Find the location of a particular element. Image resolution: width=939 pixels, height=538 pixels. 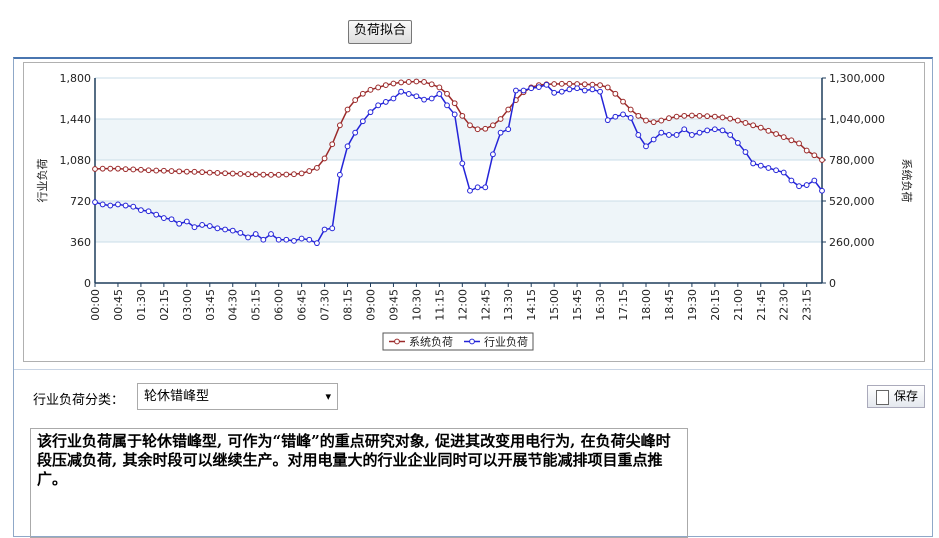

x-tick-label: 11:15 is located at coordinates (439, 305).